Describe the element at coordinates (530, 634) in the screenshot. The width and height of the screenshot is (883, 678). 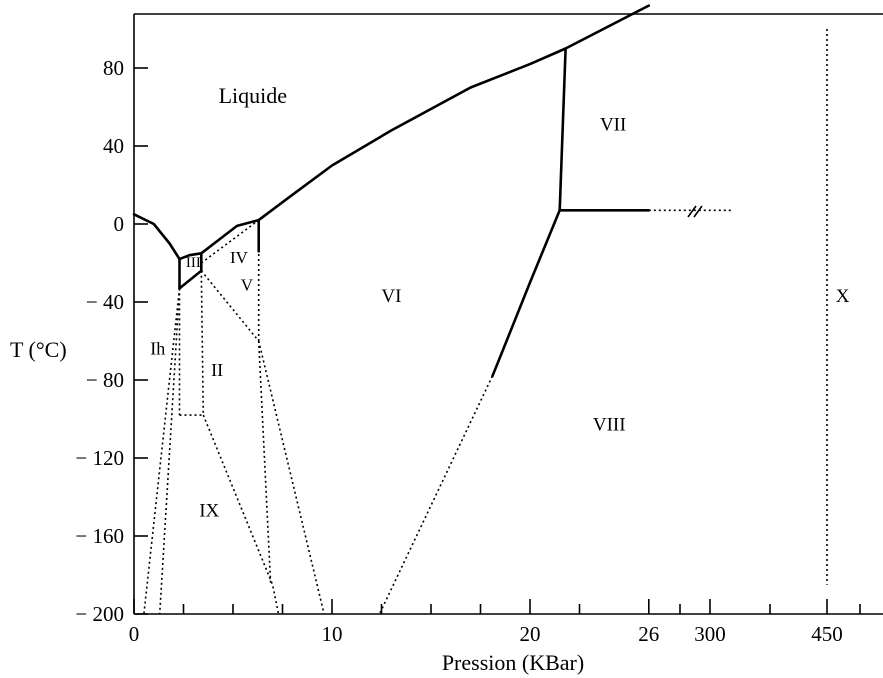
I see `x-tick-label: 20` at that location.